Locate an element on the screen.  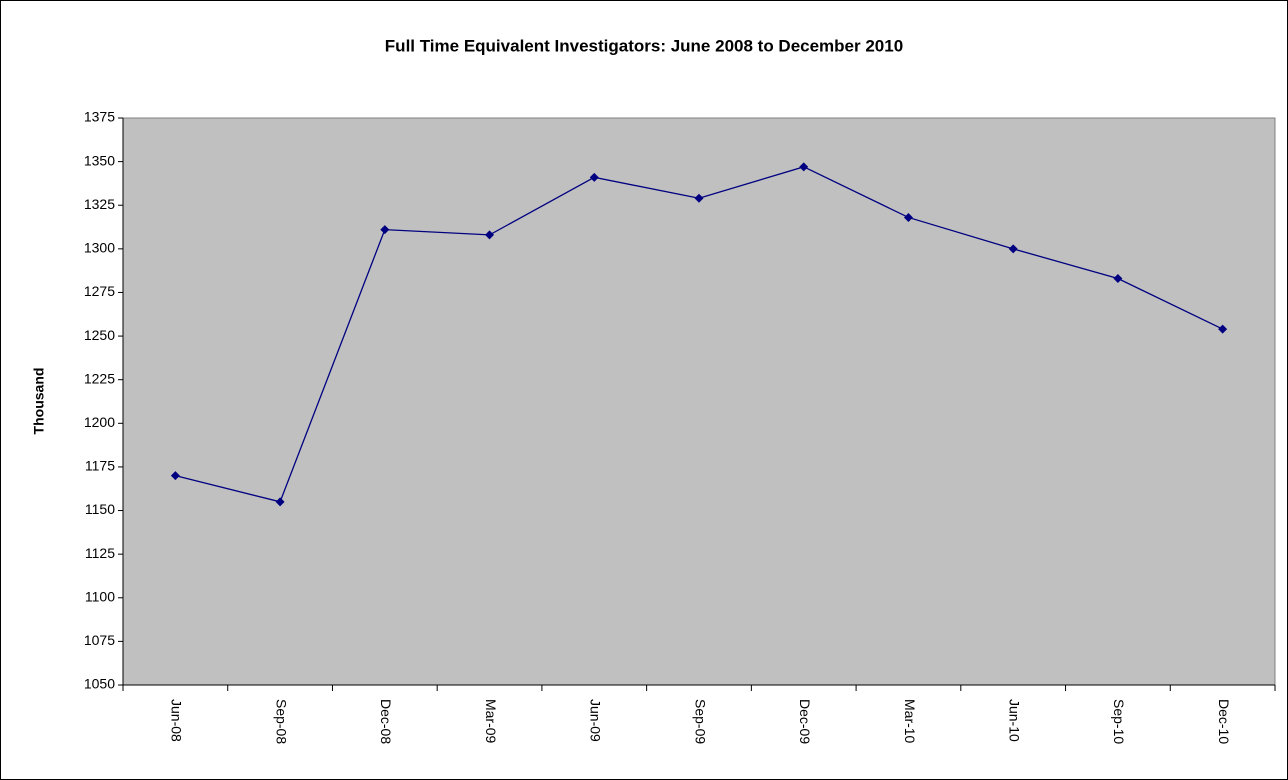
x-tick-label: Dec-10 is located at coordinates (1224, 721).